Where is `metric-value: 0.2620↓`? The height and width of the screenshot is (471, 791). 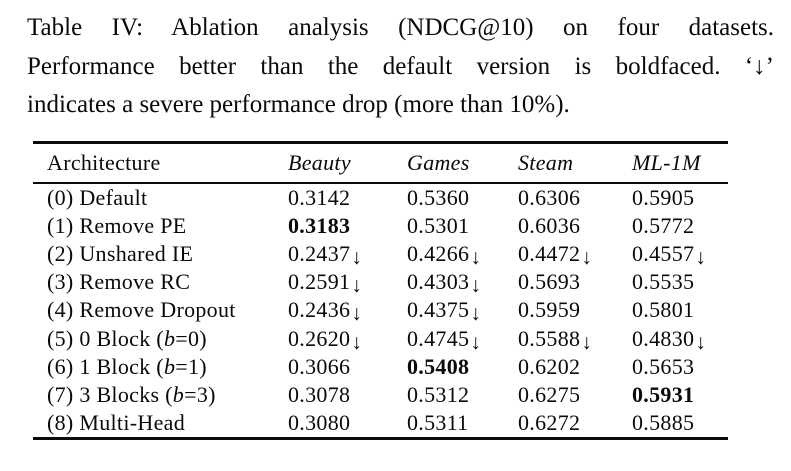
metric-value: 0.2620↓ is located at coordinates (325, 339).